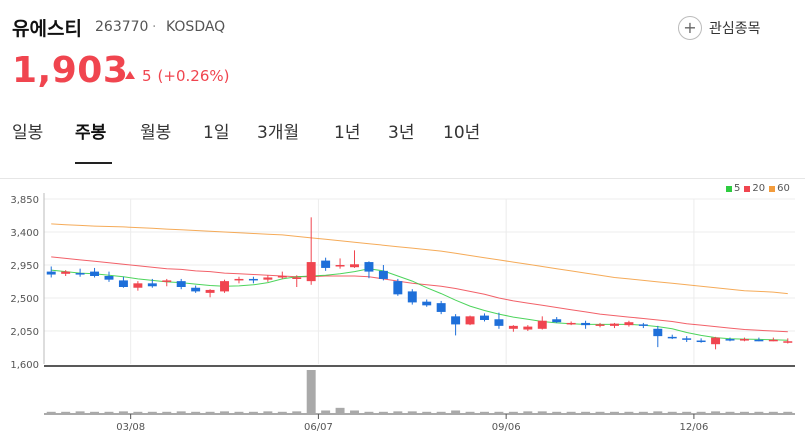 The height and width of the screenshot is (439, 805). What do you see at coordinates (737, 188) in the screenshot?
I see `legend-label: 5` at bounding box center [737, 188].